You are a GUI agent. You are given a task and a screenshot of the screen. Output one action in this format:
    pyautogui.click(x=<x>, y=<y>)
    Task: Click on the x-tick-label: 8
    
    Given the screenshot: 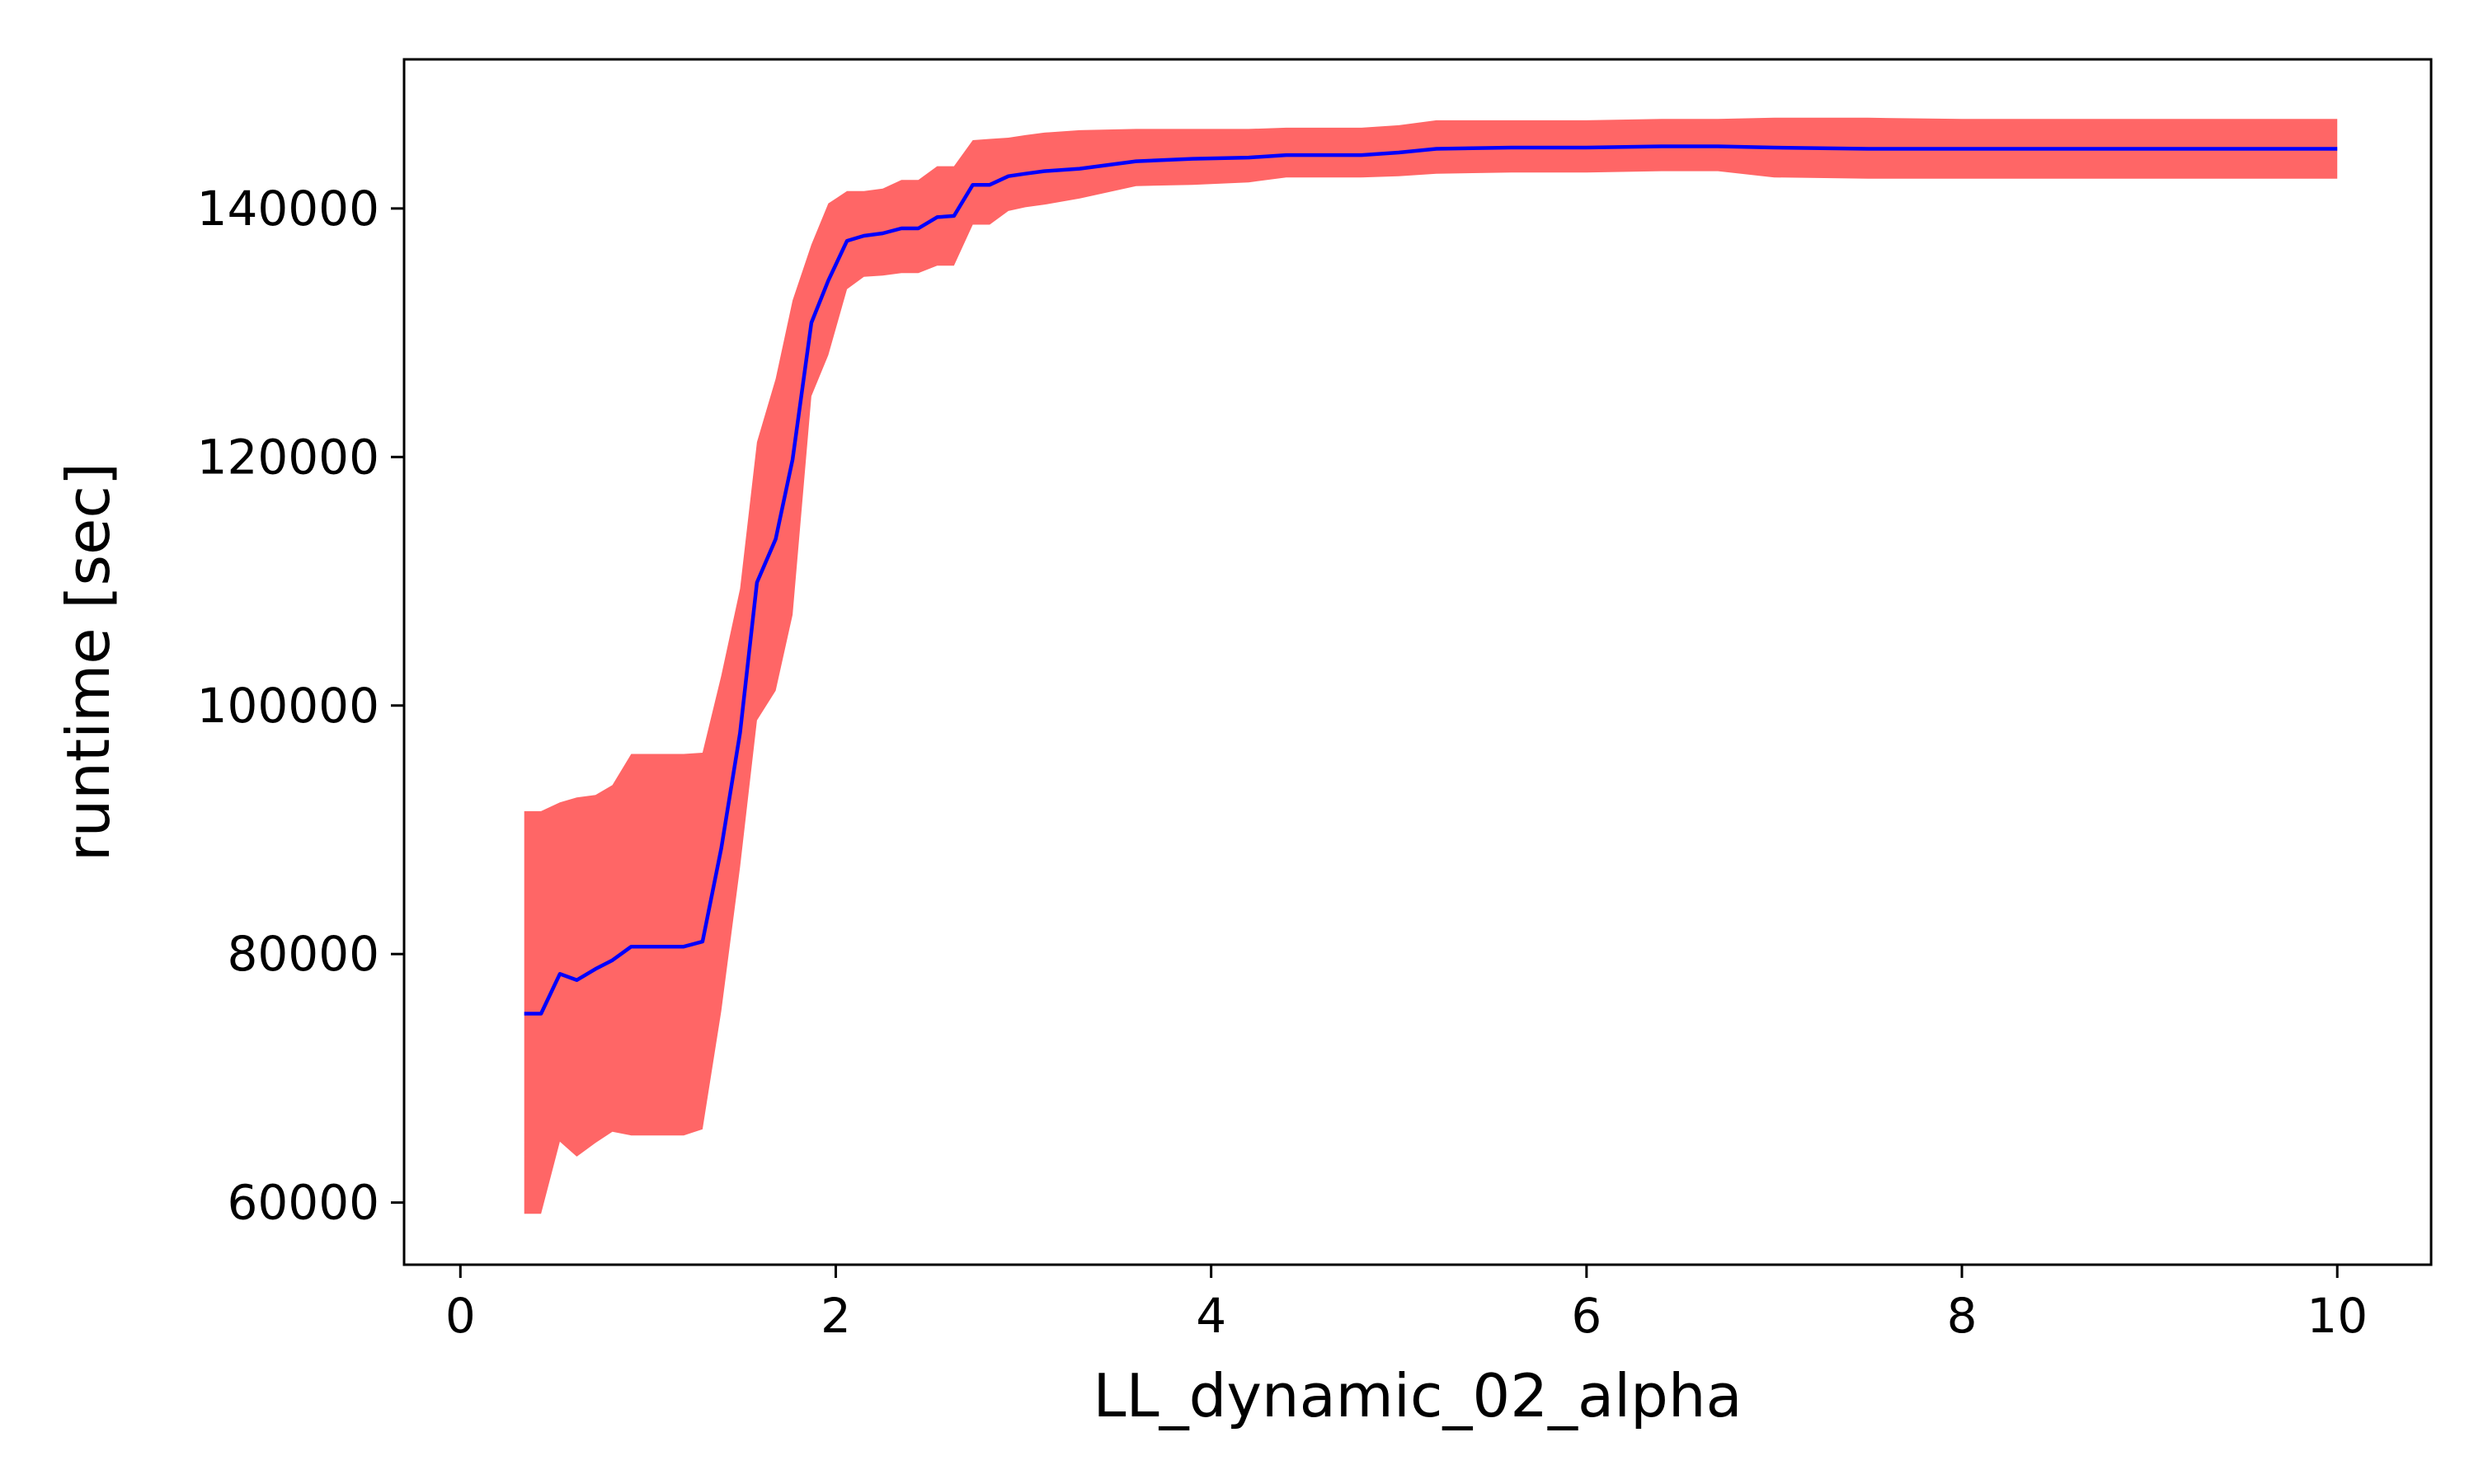 What is the action you would take?
    pyautogui.click(x=1962, y=1316)
    